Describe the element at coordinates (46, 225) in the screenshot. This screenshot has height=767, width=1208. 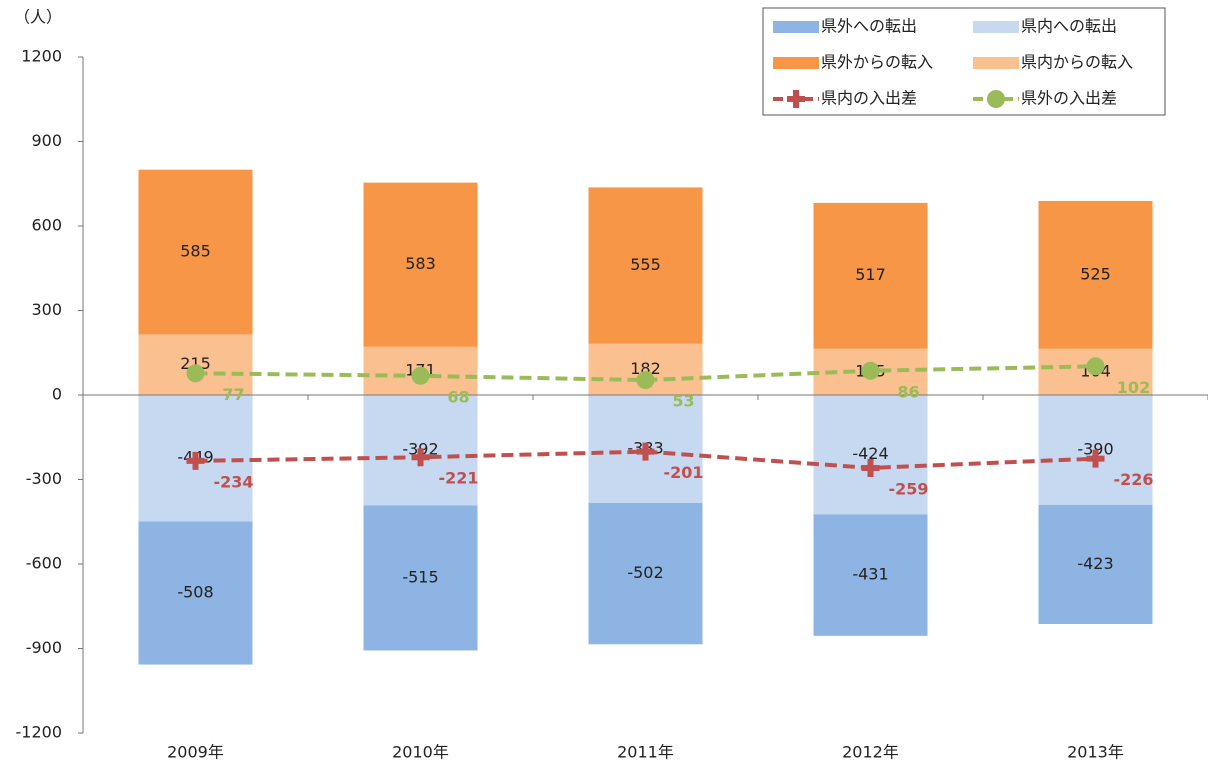
I see `y-tick-label: 600` at that location.